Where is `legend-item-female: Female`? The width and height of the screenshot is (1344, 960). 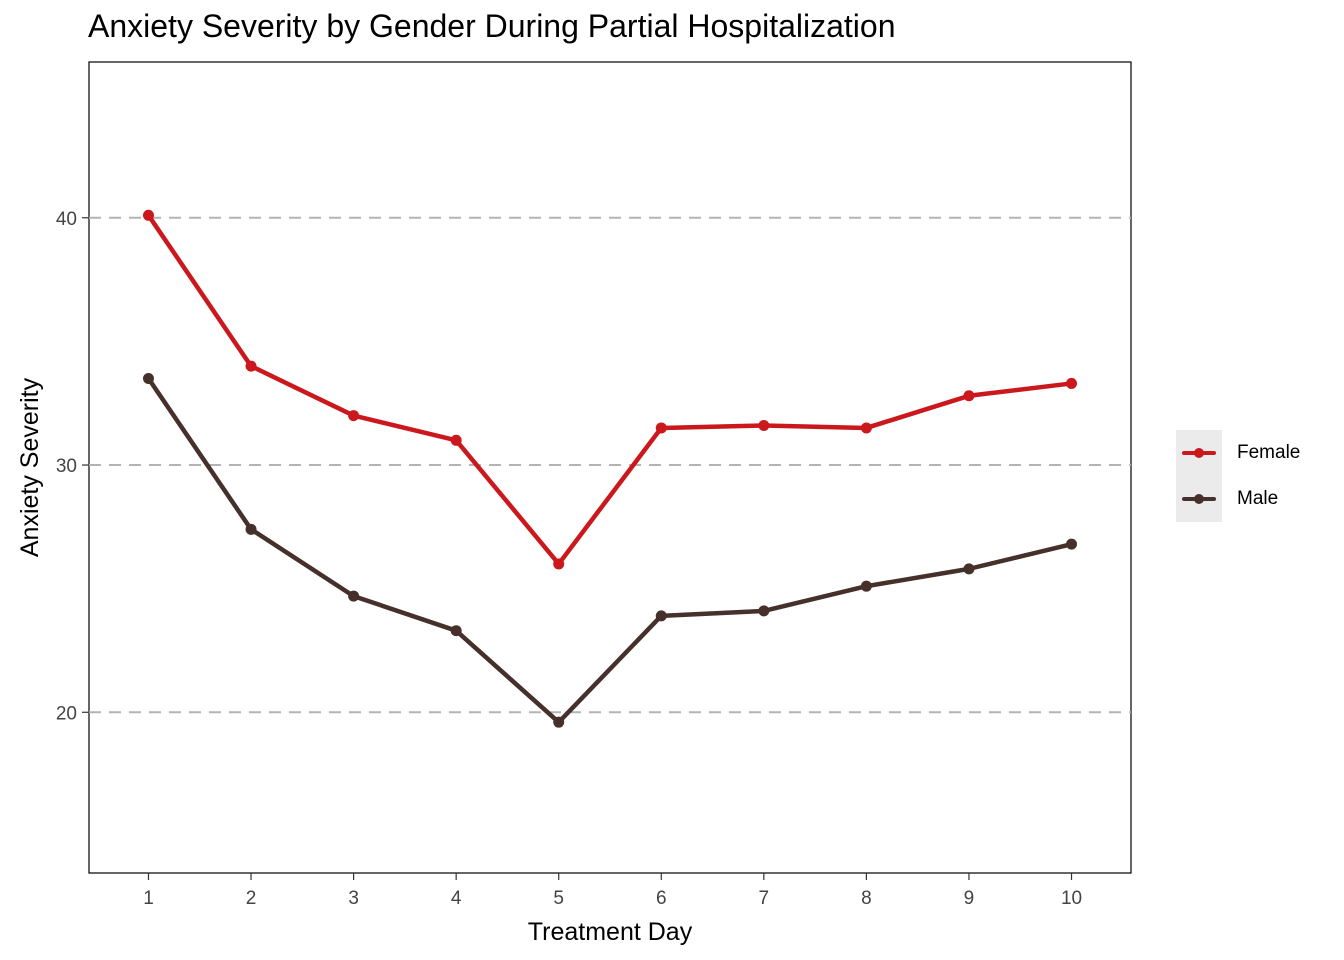 legend-item-female: Female is located at coordinates (1241, 453).